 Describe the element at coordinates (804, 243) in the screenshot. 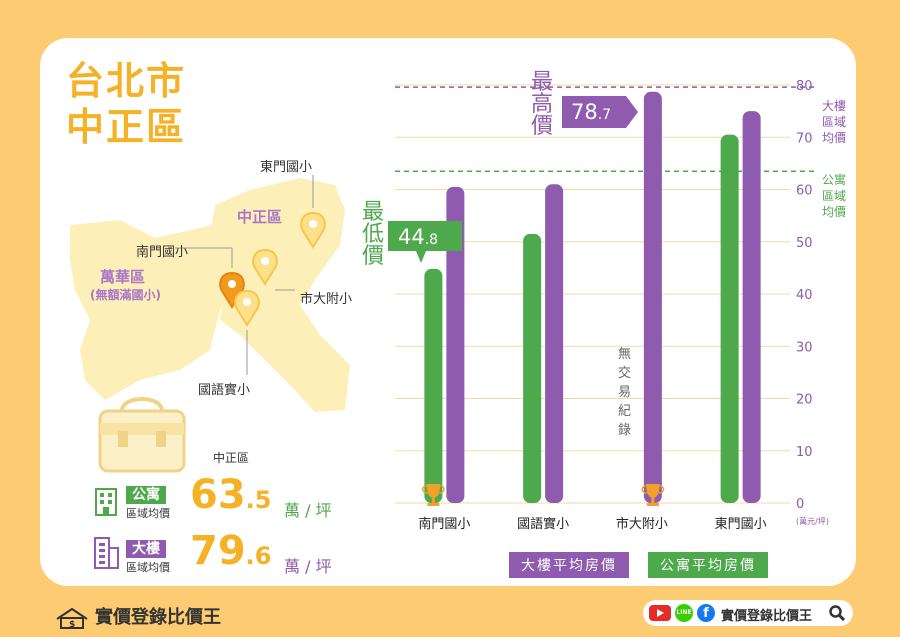

I see `y-tick-label-50: 50` at that location.